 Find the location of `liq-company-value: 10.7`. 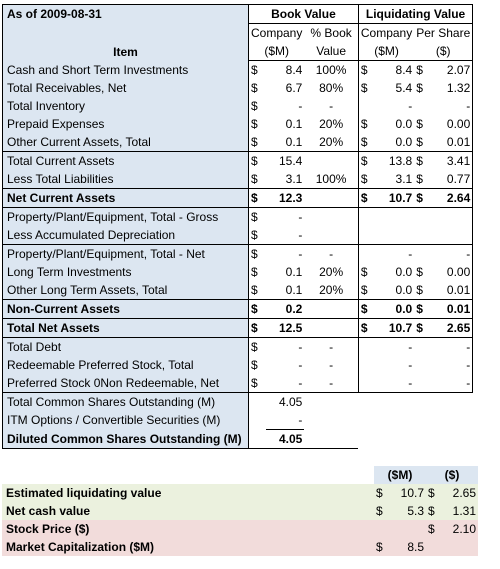

liq-company-value: 10.7 is located at coordinates (400, 328).